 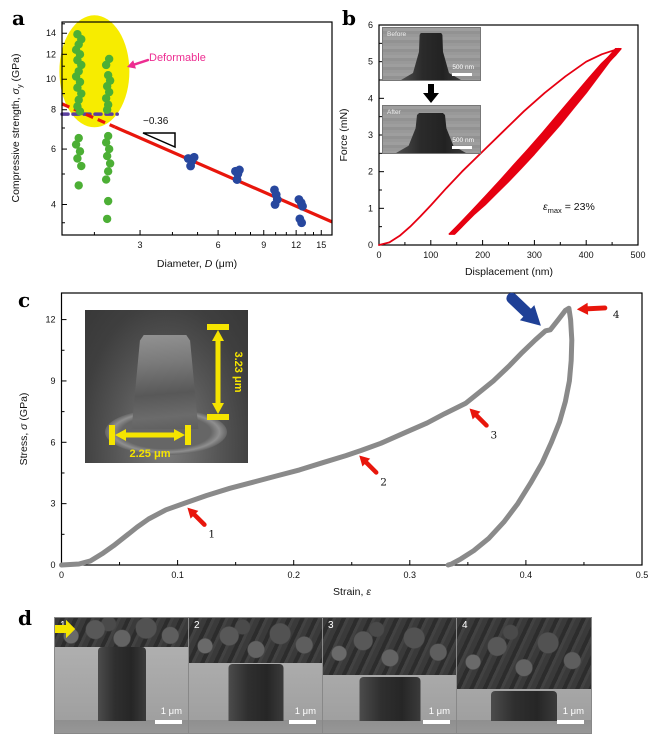 What do you see at coordinates (156, 121) in the screenshot?
I see `slope-value-label: −0.36` at bounding box center [156, 121].